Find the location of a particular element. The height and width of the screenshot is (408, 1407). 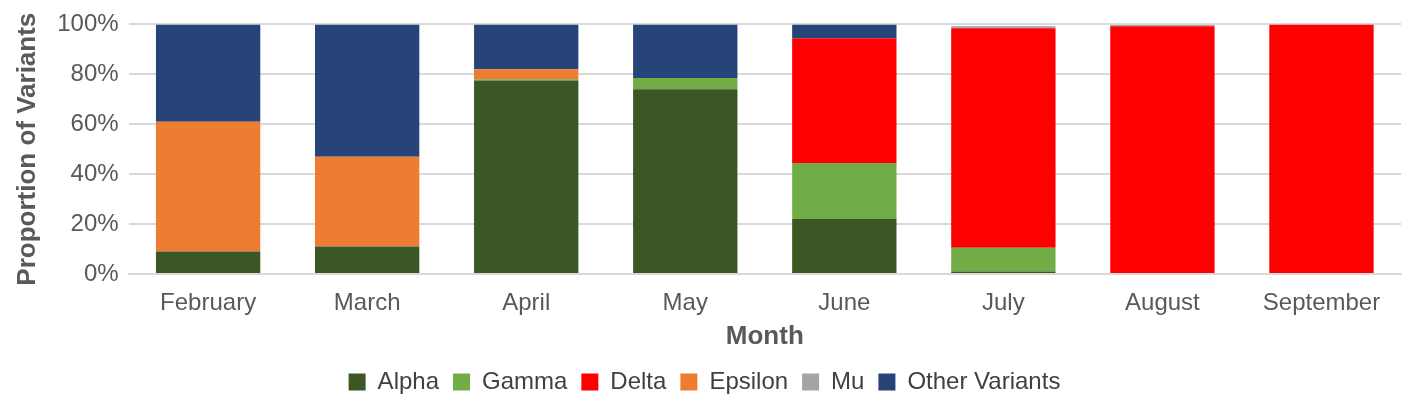

x-tick-label: March is located at coordinates (367, 302).